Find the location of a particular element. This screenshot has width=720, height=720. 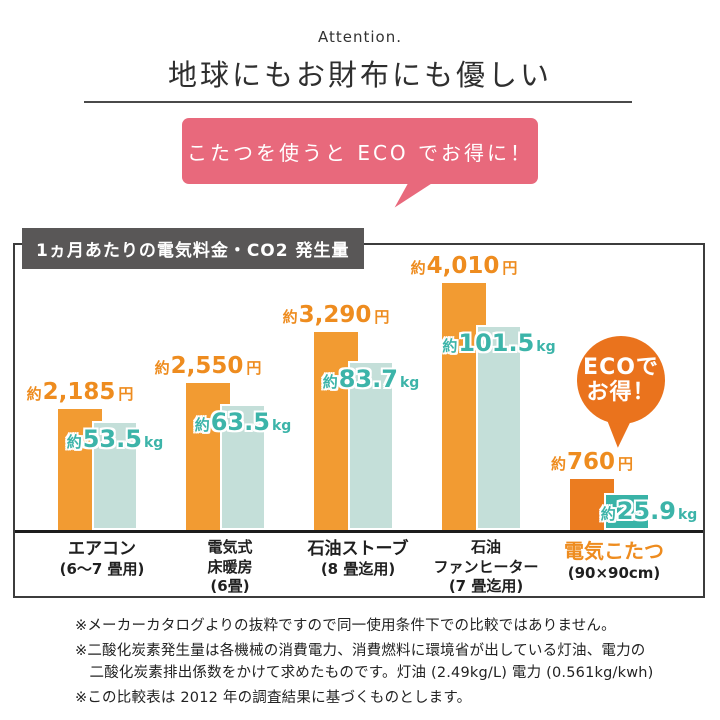

cost-amount: 2,185 is located at coordinates (79, 392).